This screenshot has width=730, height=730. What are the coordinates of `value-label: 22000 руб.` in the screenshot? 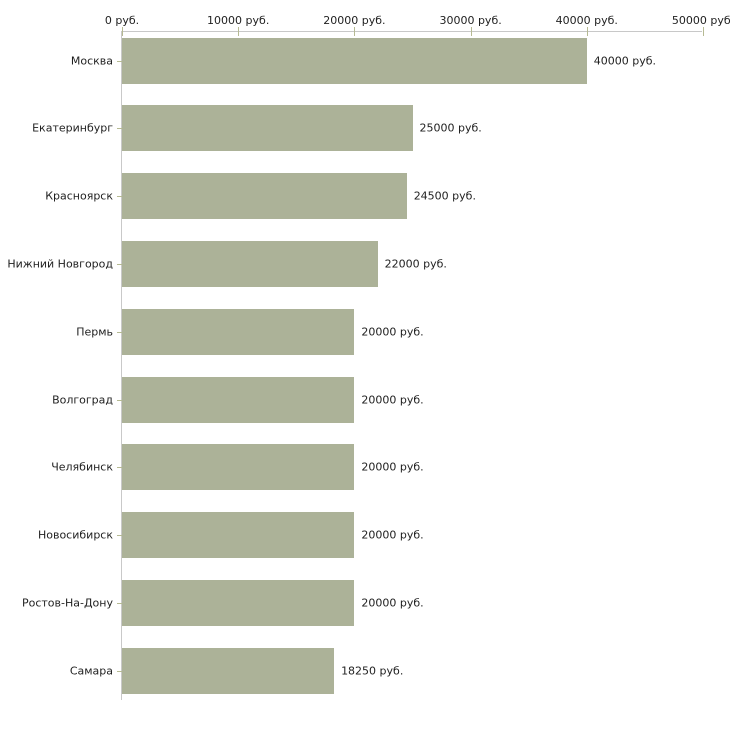 It's located at (415, 264).